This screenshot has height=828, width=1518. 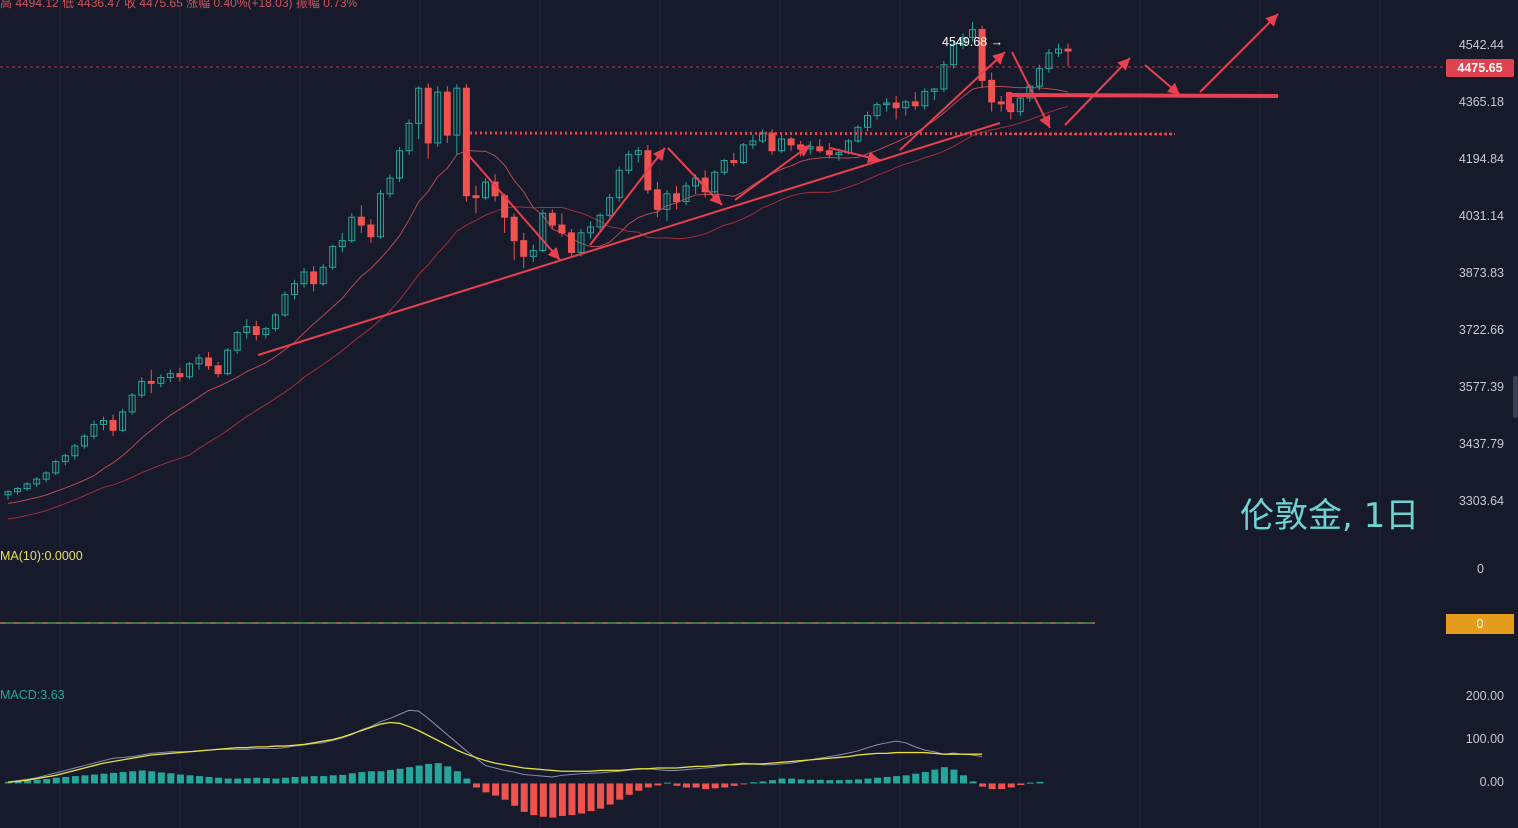 I want to click on price-axis-label: 4031.14, so click(x=1481, y=216).